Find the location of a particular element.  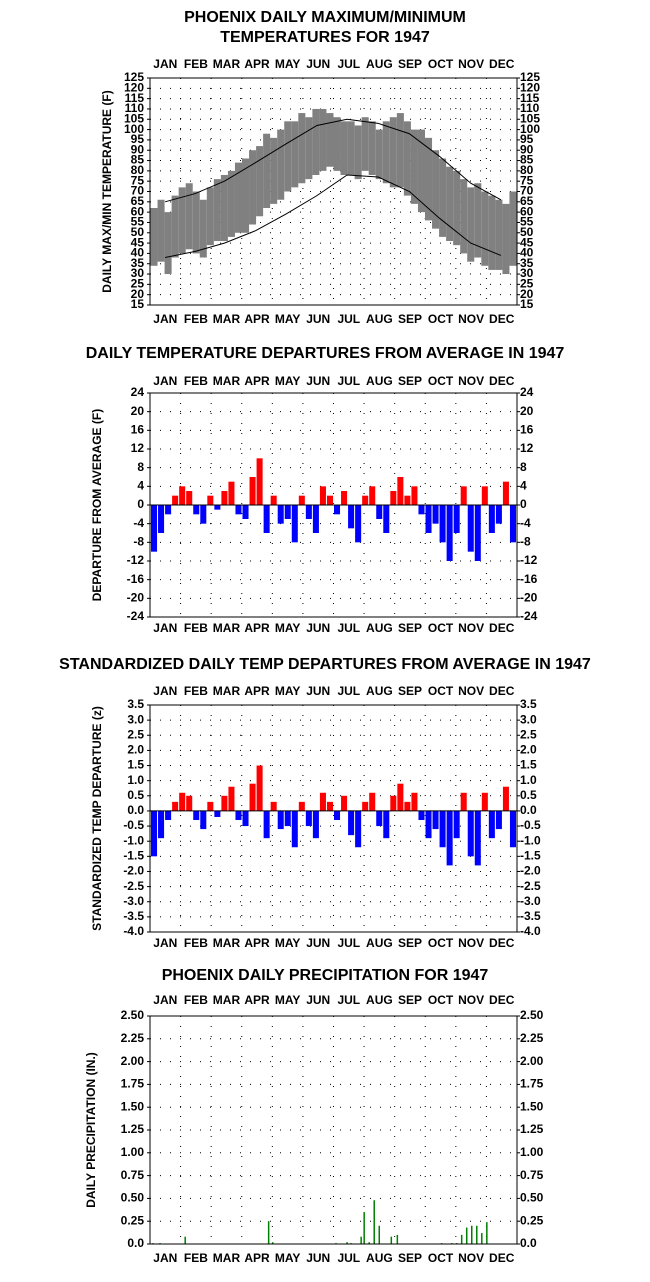

y-tick-label: -24 is located at coordinates (136, 616).